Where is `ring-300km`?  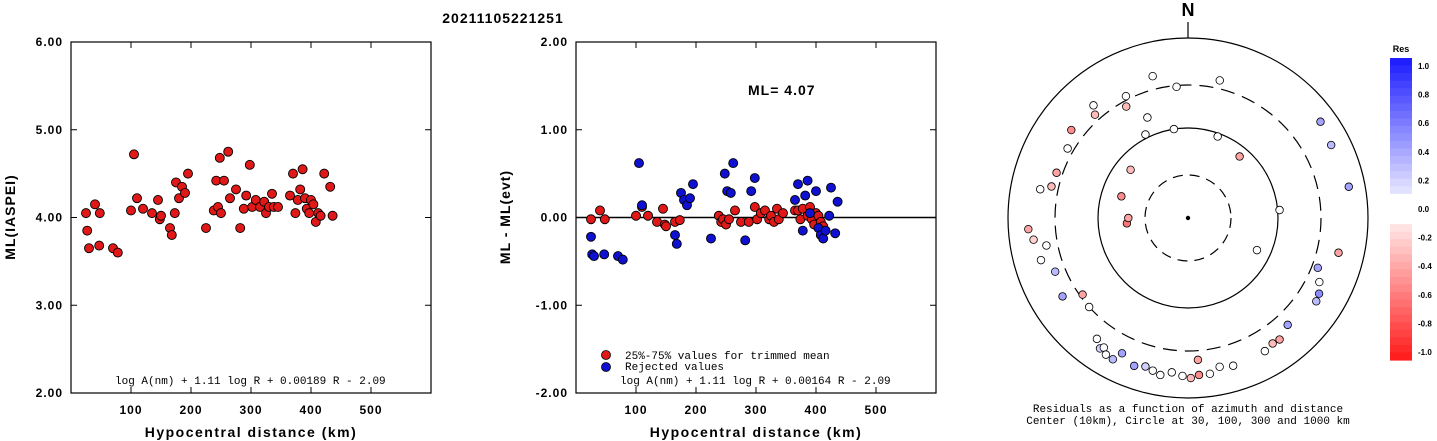 ring-300km is located at coordinates (1188, 218).